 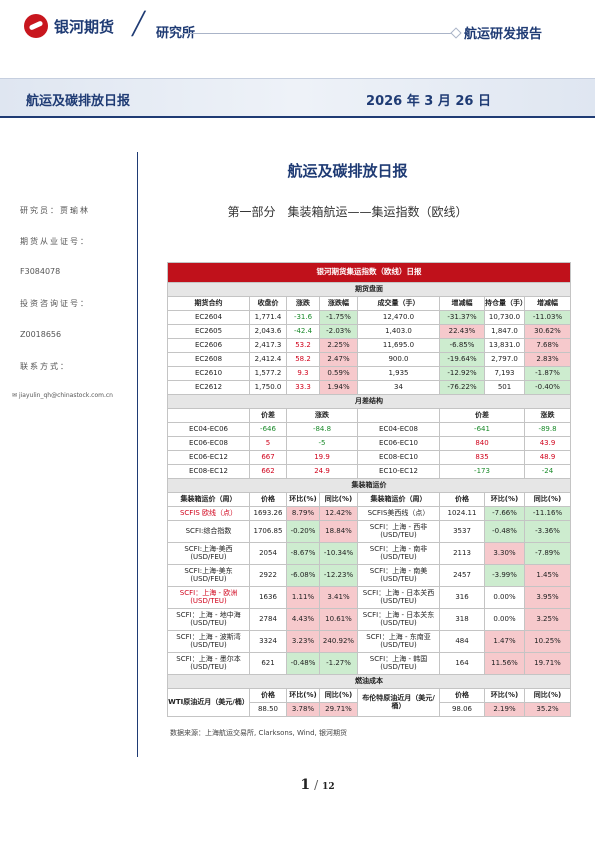 I want to click on table-cell: EC06-EC08, so click(x=208, y=443).